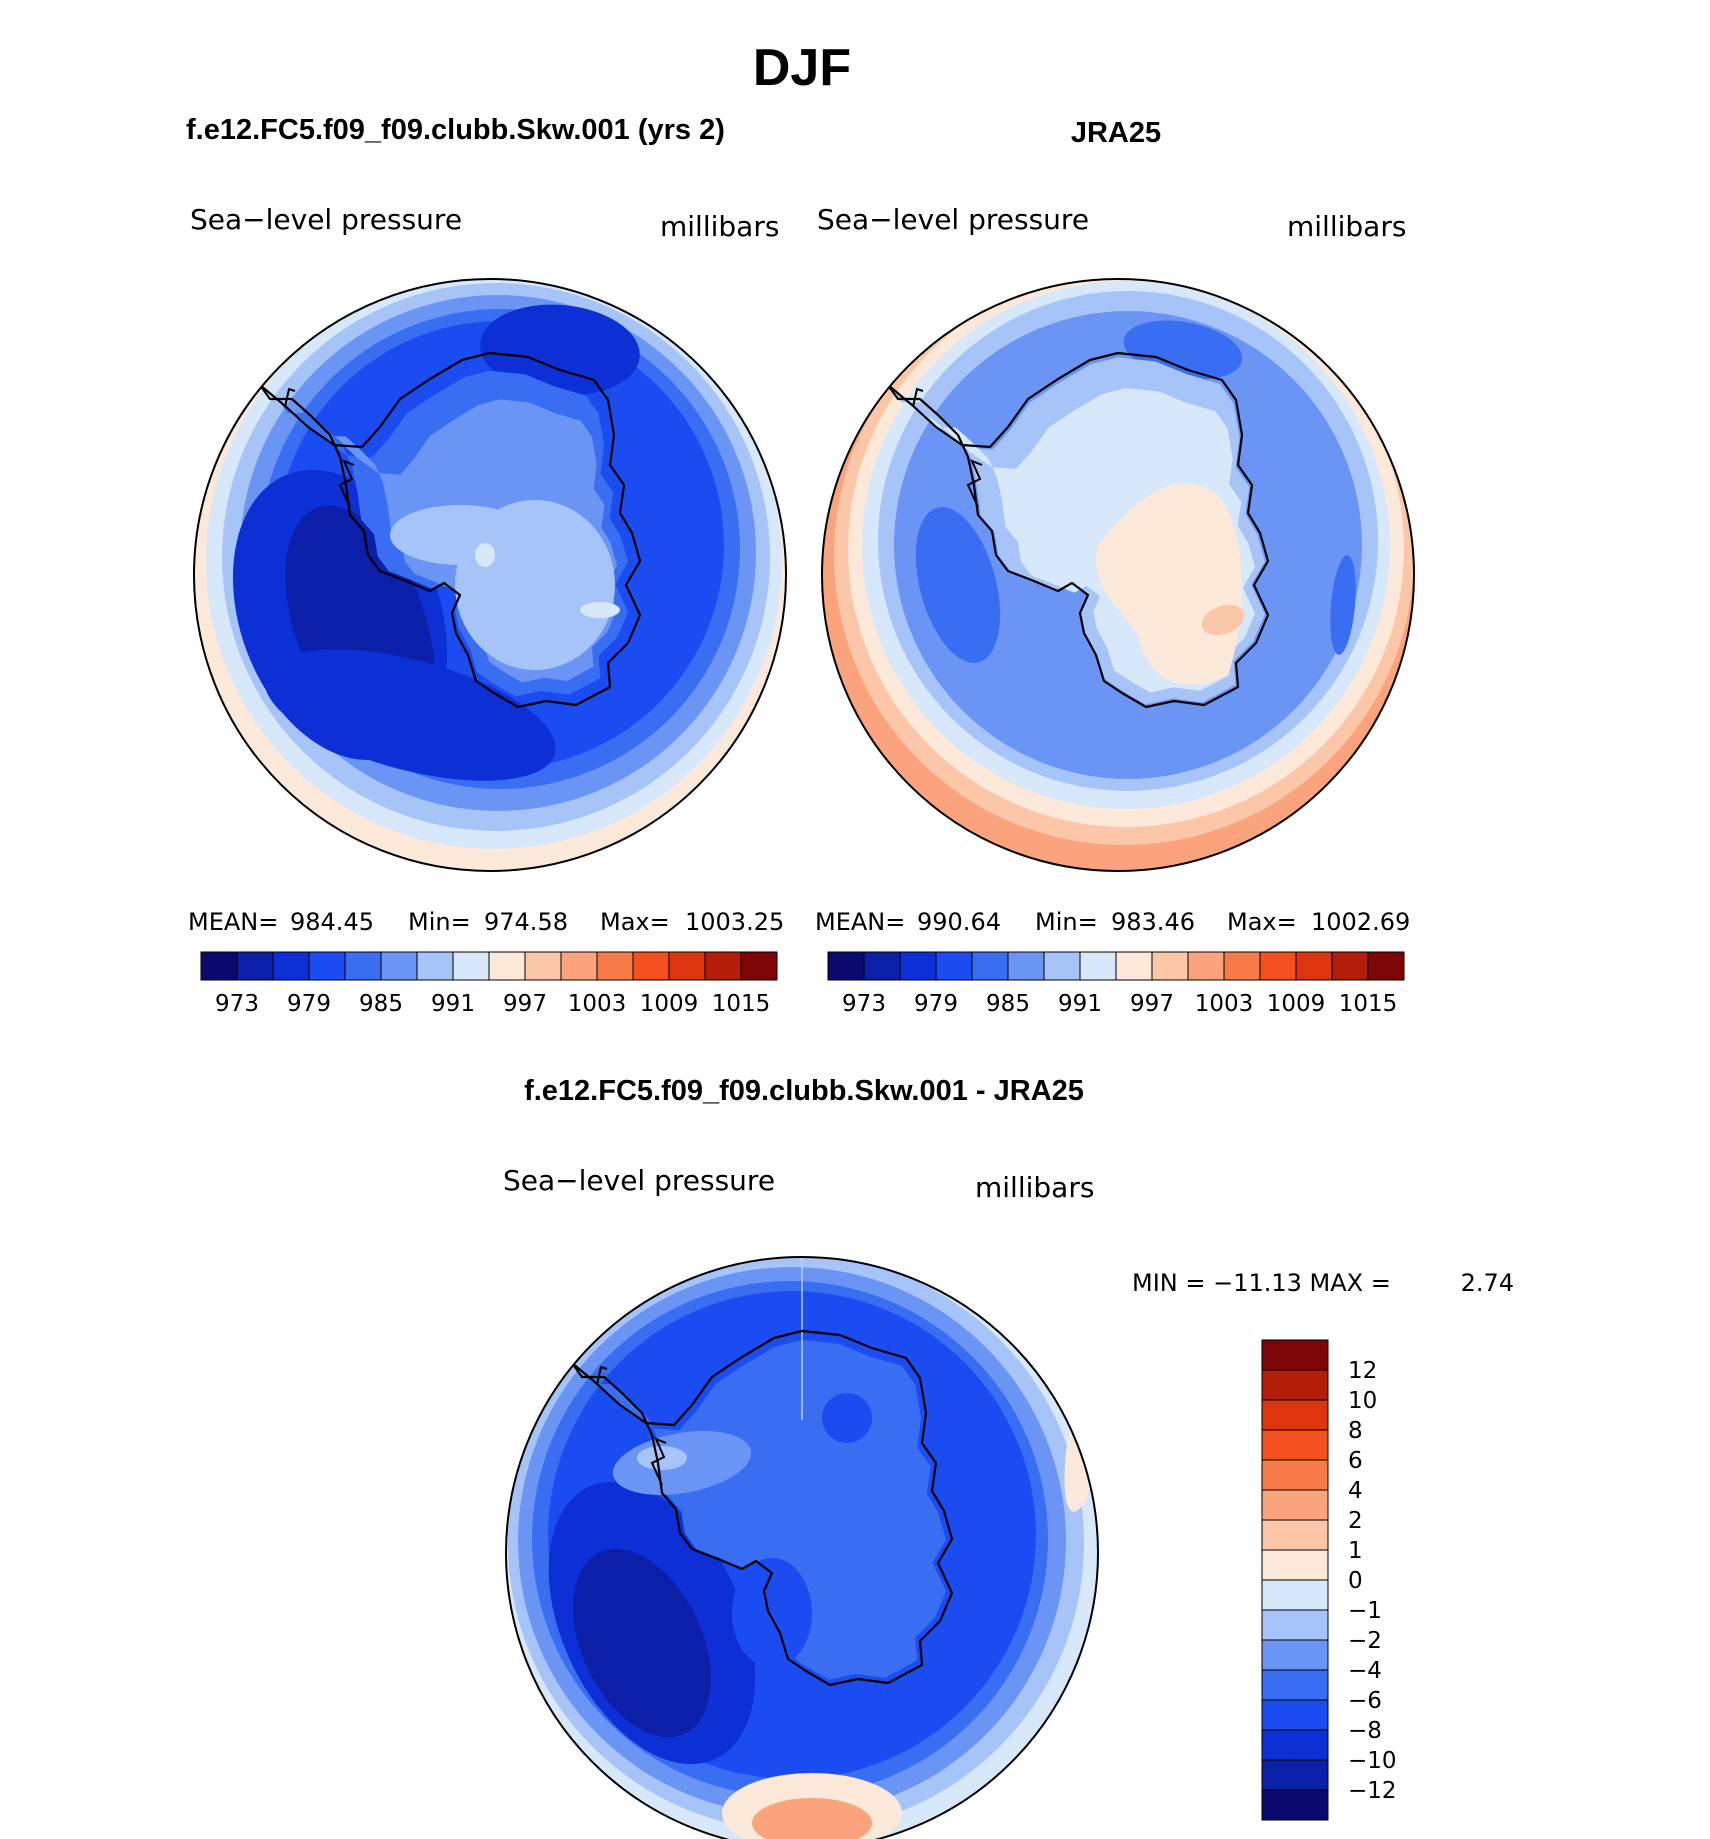 This screenshot has height=1839, width=1710. I want to click on panel-diff-map-outline, so click(802, 1547).